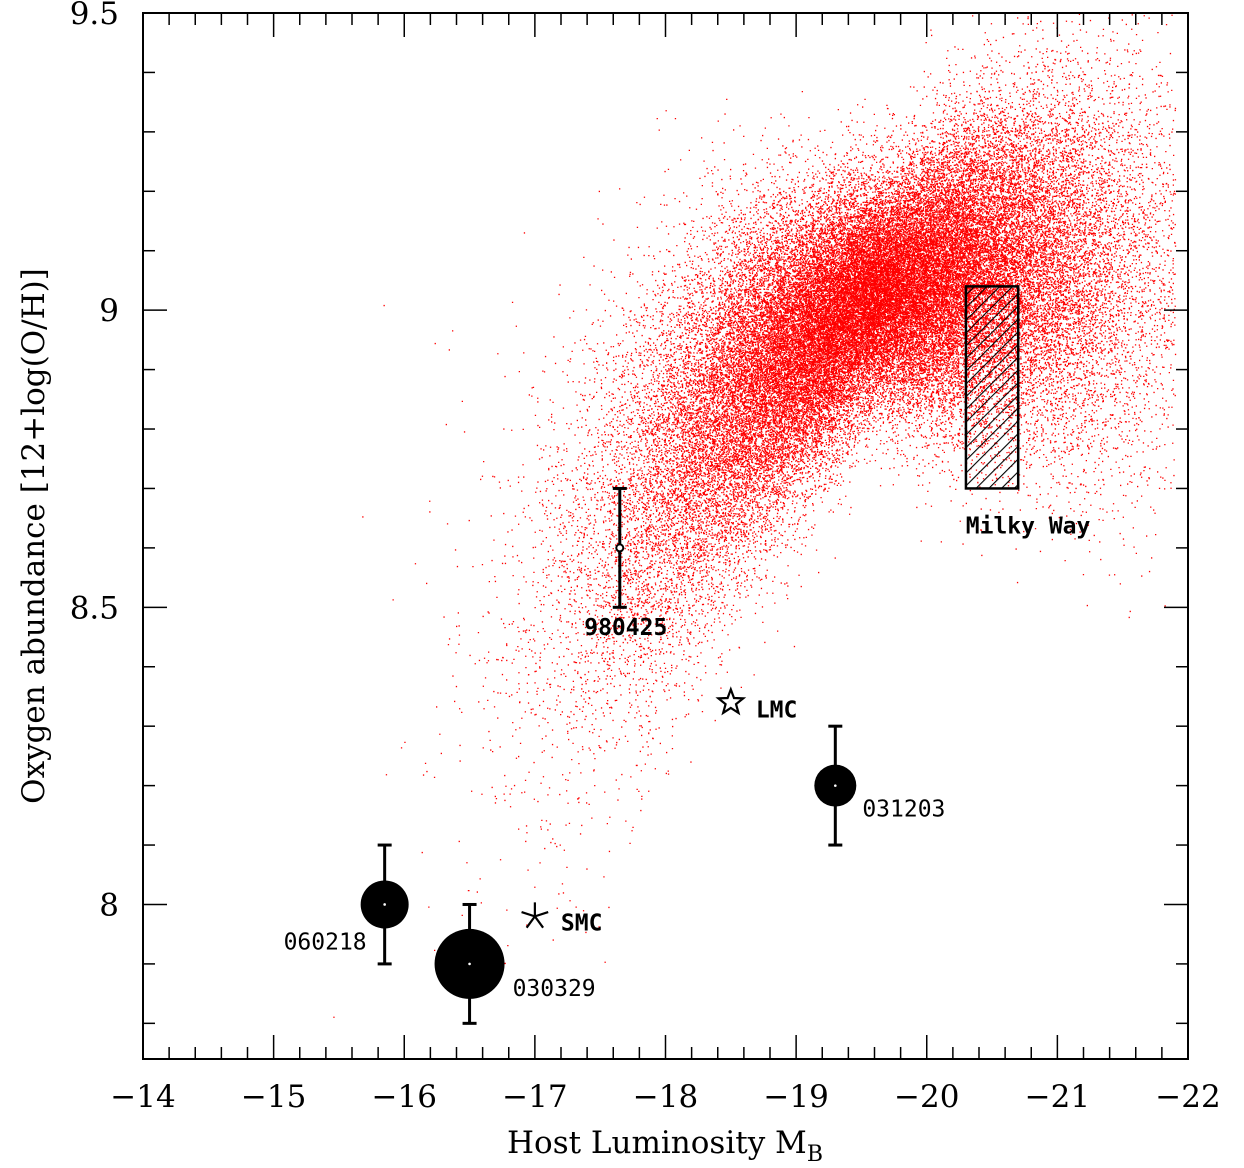  I want to click on x-tick-label: −22, so click(1187, 1097).